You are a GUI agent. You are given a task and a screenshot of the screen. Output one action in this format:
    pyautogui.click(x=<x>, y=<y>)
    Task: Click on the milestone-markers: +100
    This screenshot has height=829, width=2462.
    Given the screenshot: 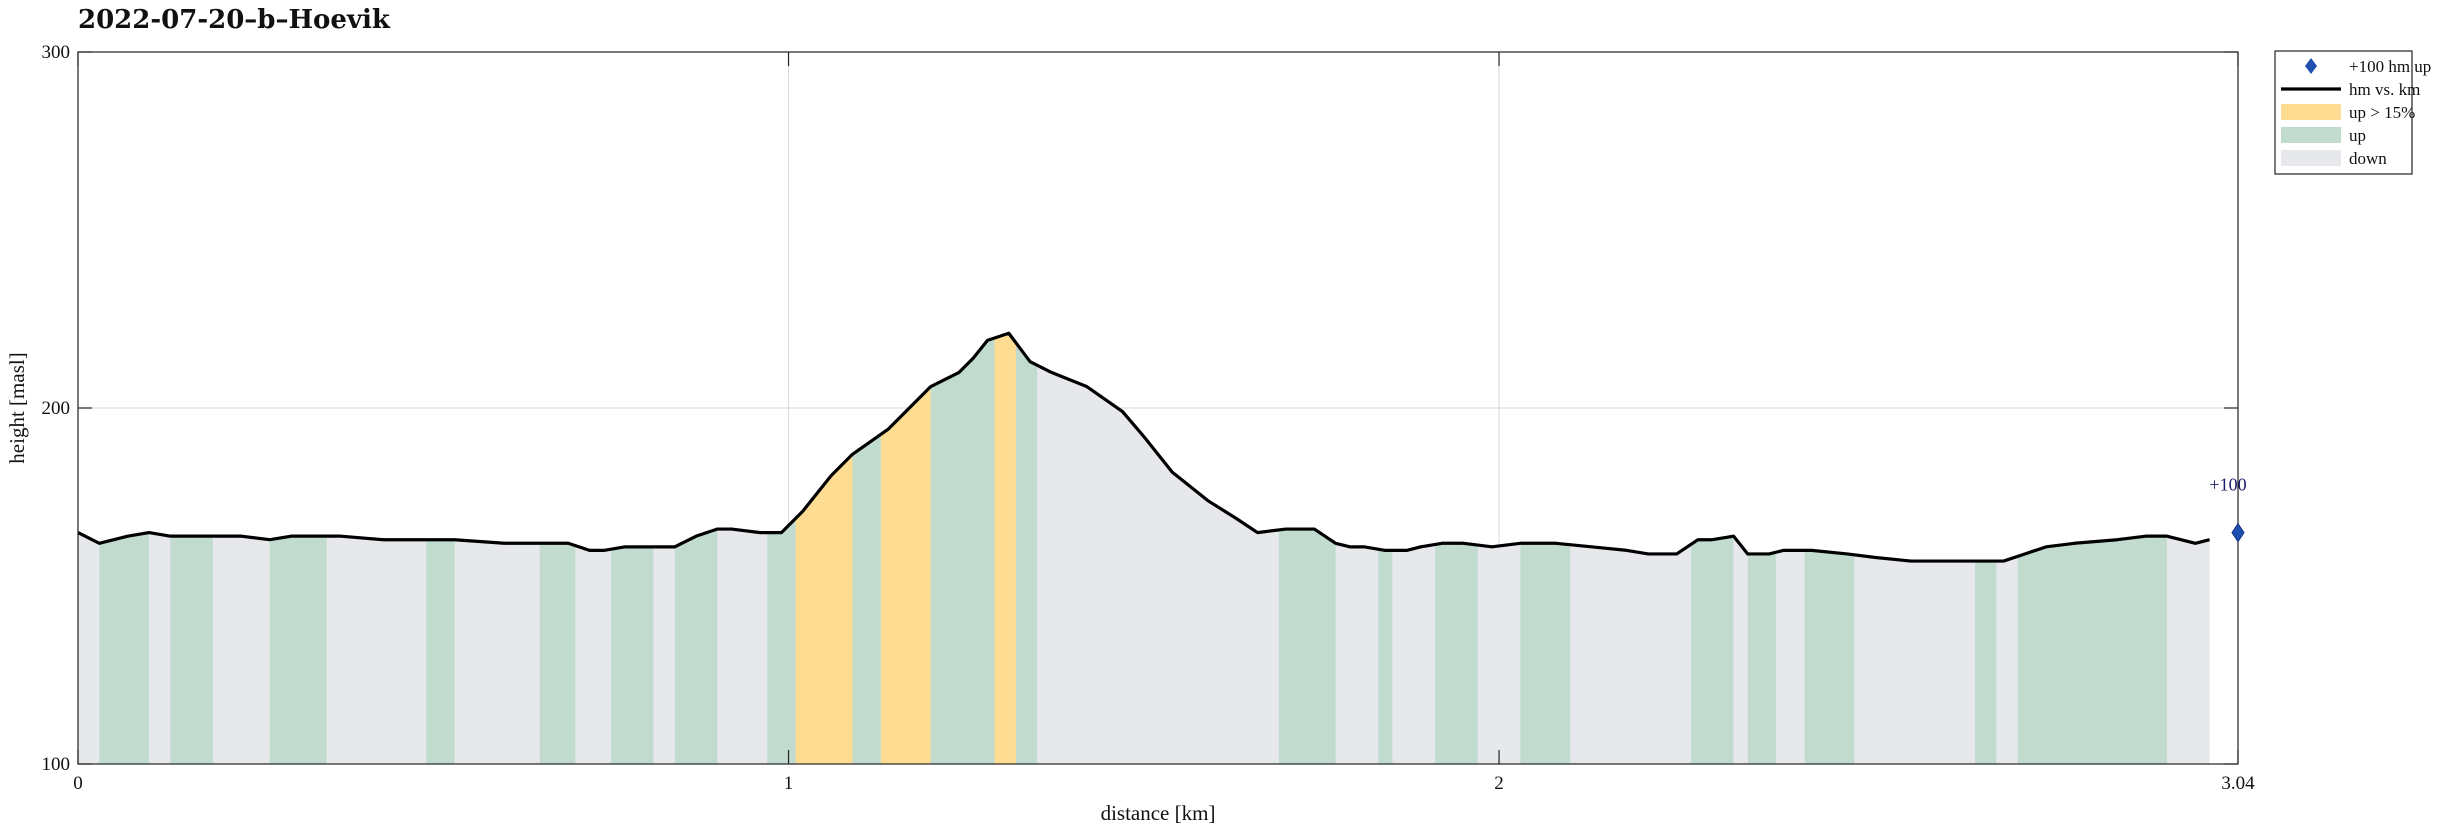 What is the action you would take?
    pyautogui.click(x=2228, y=509)
    